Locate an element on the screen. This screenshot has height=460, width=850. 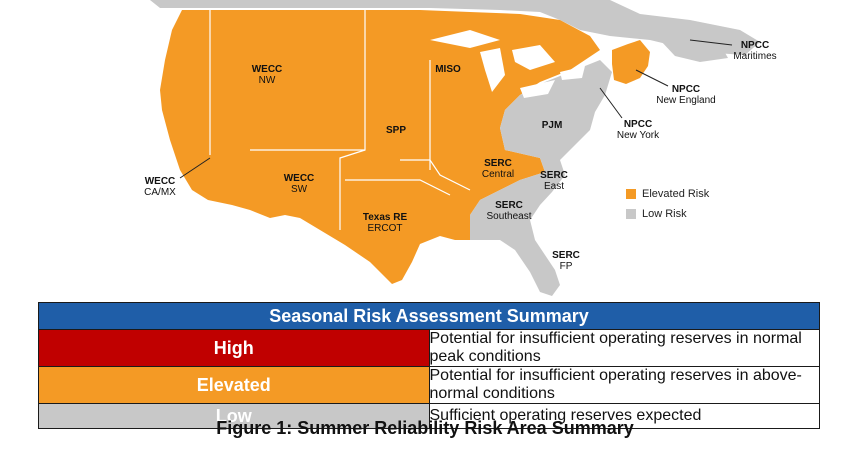
region-label-wecc-nw: WECC NW is located at coordinates (267, 75).